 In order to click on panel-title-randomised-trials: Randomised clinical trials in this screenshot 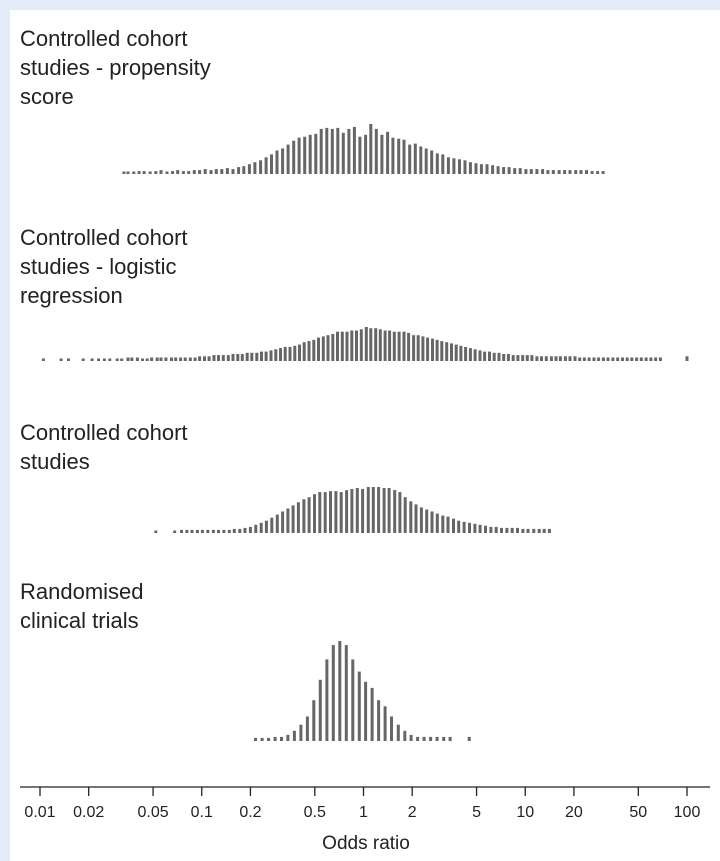, I will do `click(82, 606)`.